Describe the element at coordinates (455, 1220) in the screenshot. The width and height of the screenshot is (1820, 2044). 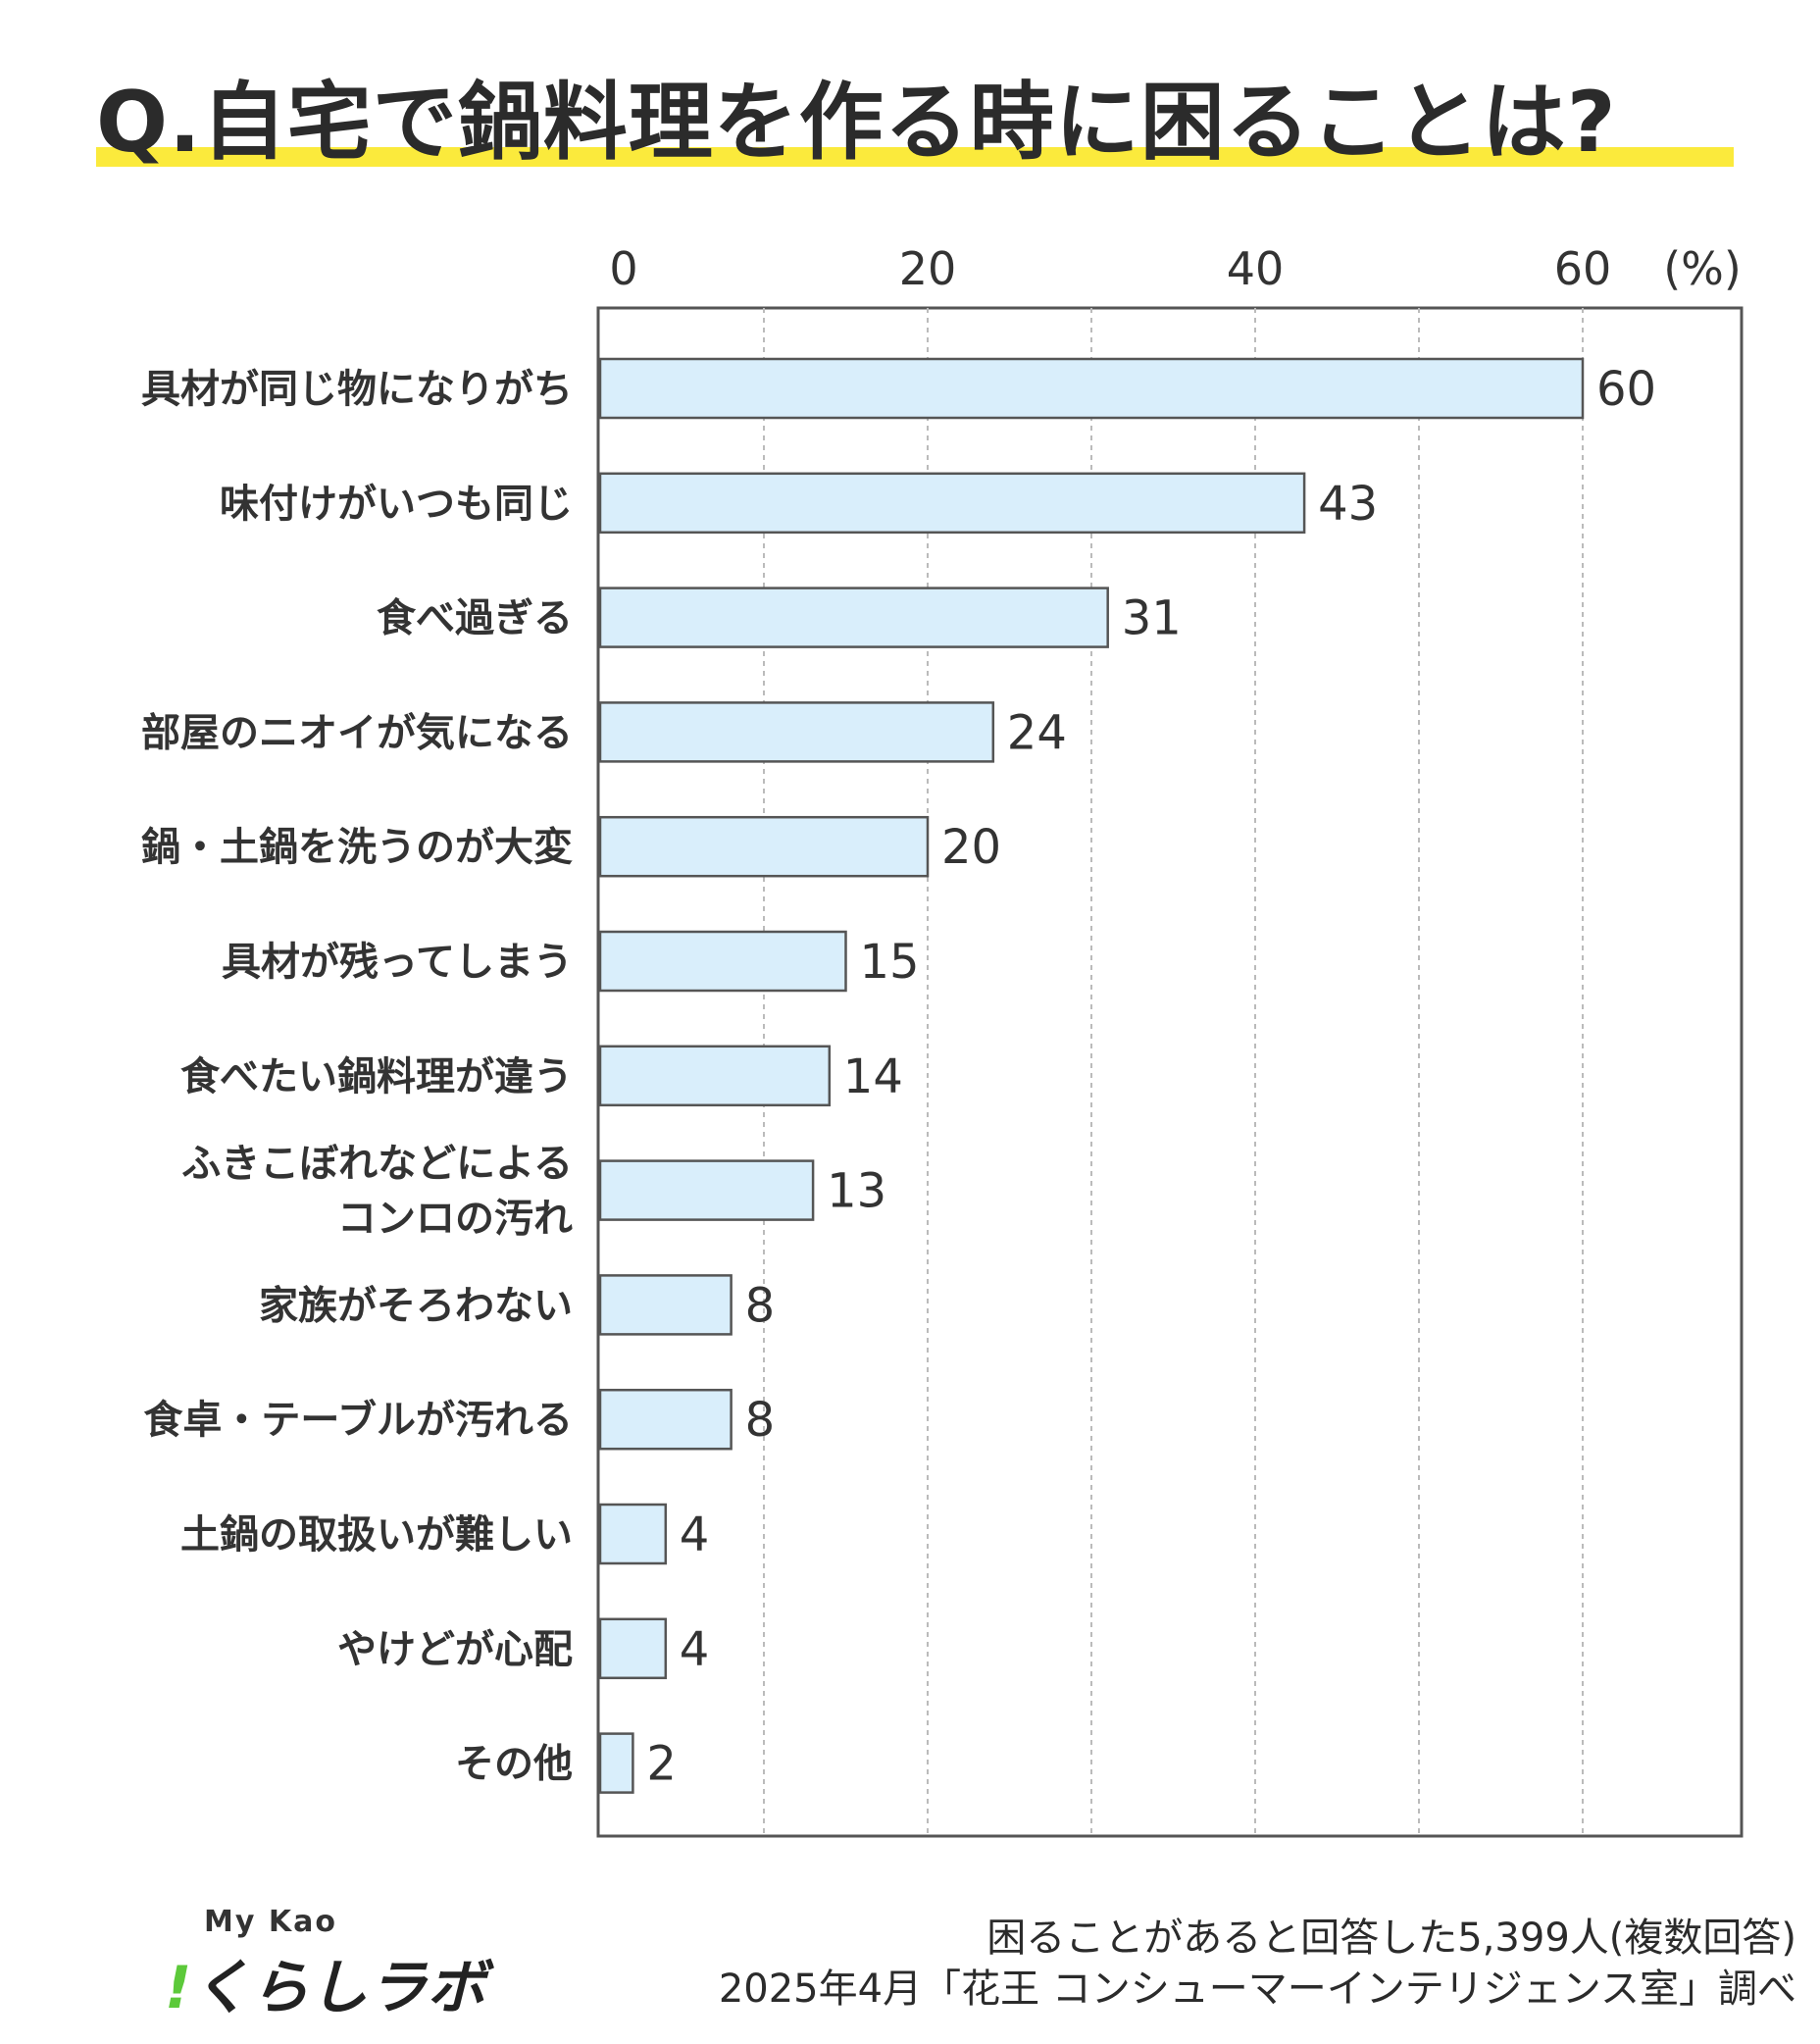
I see `category-label: コンロの汚れ` at that location.